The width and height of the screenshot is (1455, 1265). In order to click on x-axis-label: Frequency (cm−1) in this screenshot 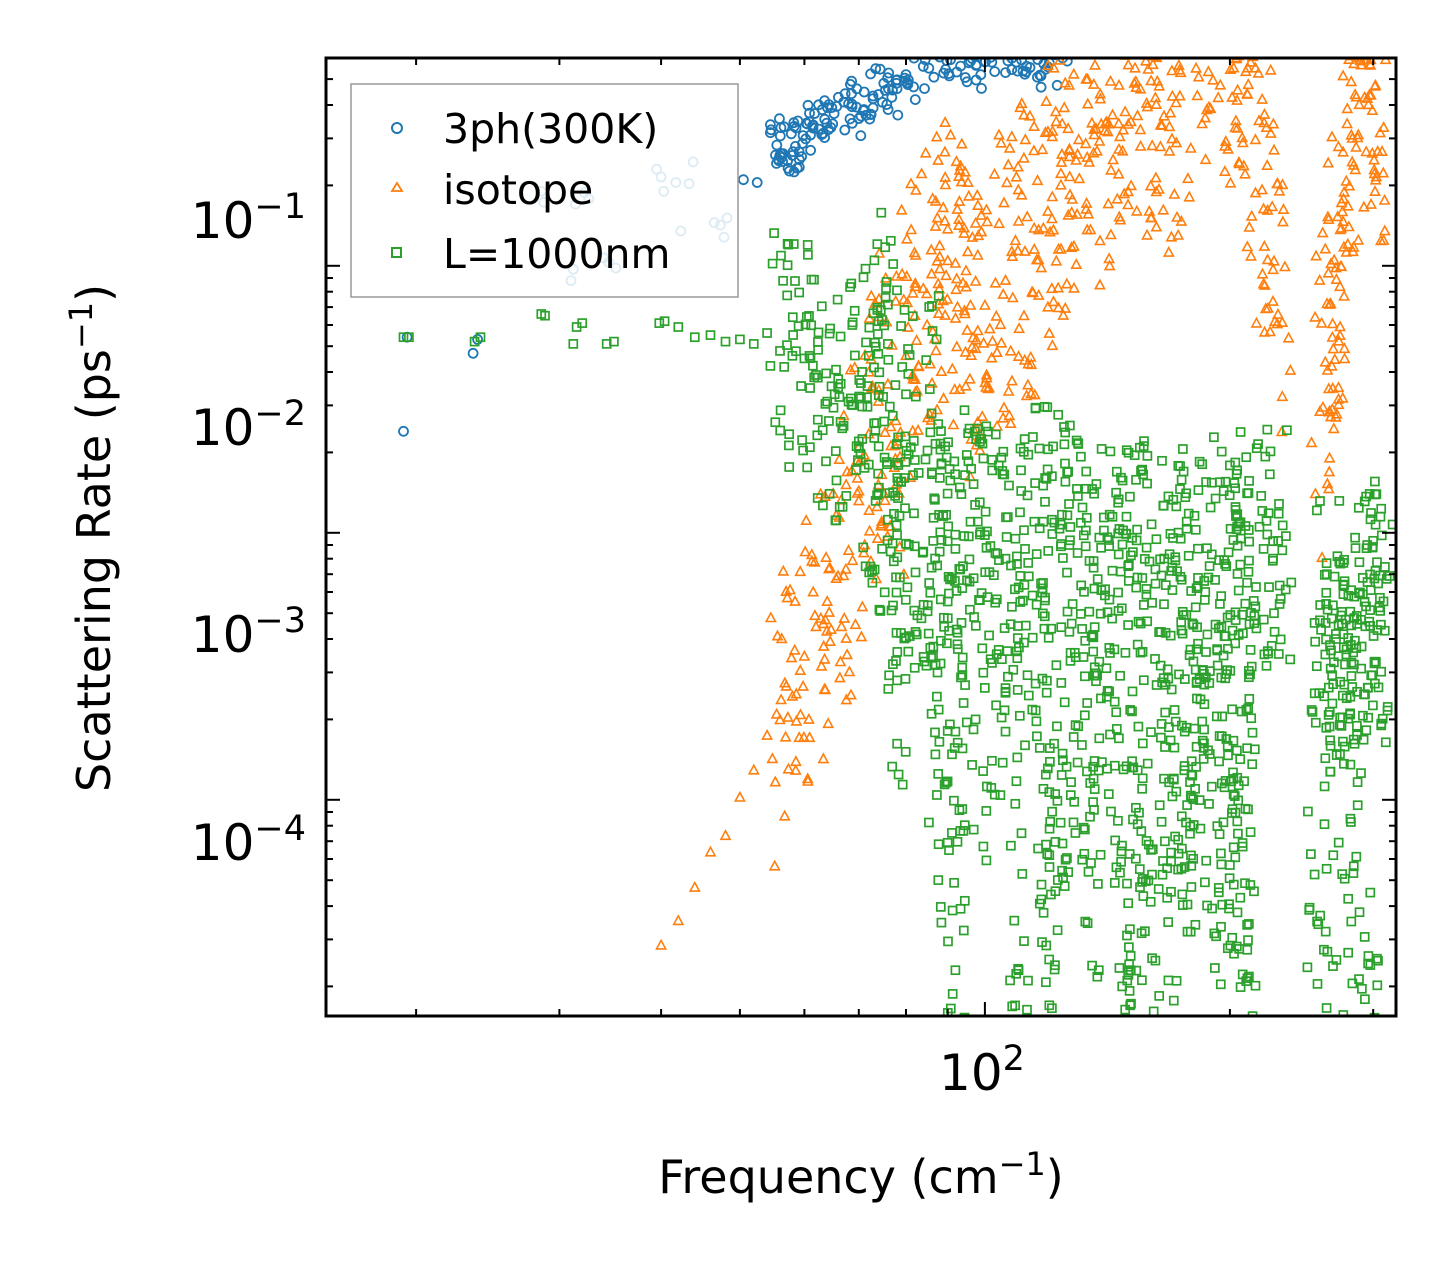, I will do `click(860, 1174)`.